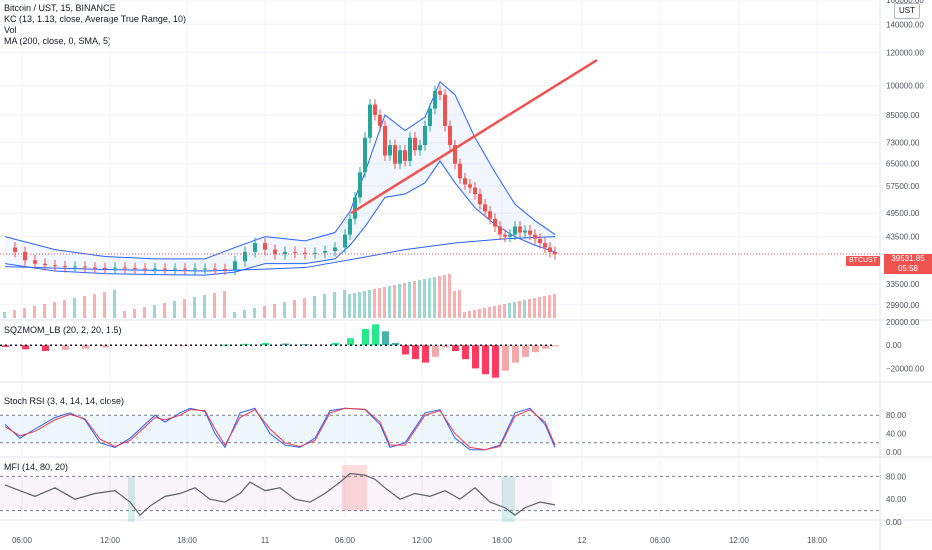  Describe the element at coordinates (10, 30) in the screenshot. I see `vol-legend: Vol` at that location.